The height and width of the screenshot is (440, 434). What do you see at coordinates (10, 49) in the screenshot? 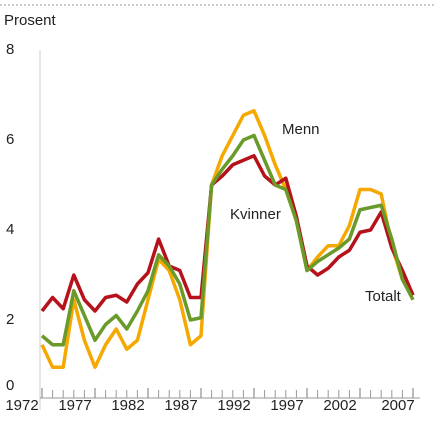
I see `y-tick-label: 8` at bounding box center [10, 49].